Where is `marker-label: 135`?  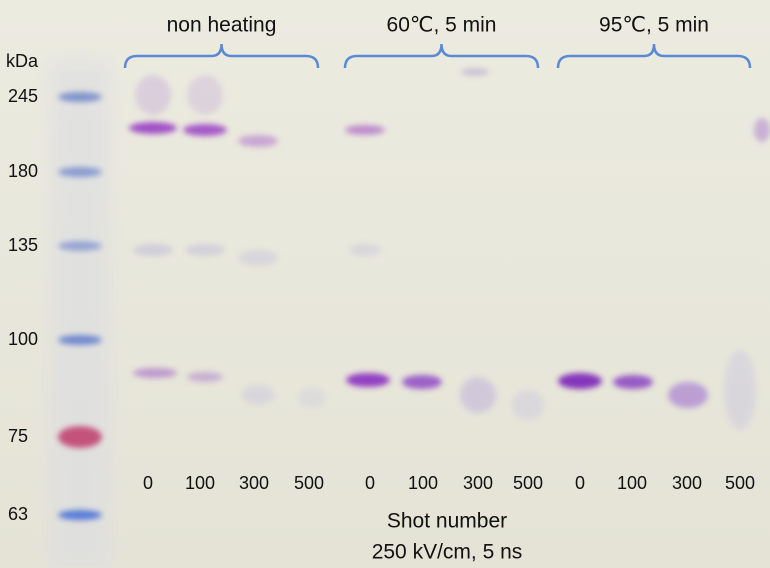
marker-label: 135 is located at coordinates (23, 245).